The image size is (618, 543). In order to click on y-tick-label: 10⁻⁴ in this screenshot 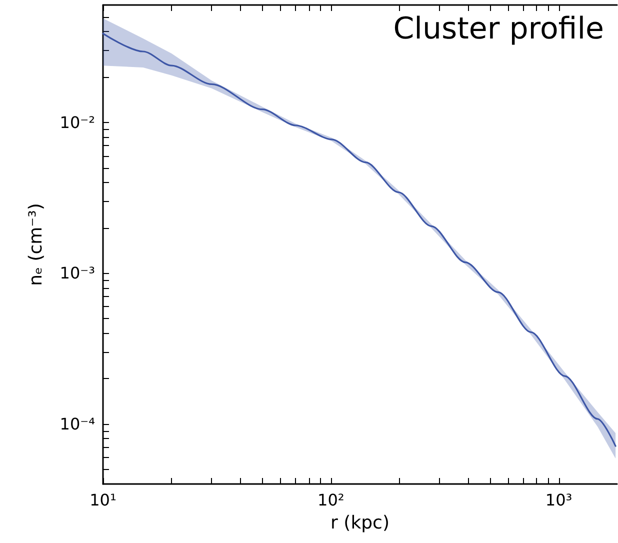, I will do `click(77, 424)`.